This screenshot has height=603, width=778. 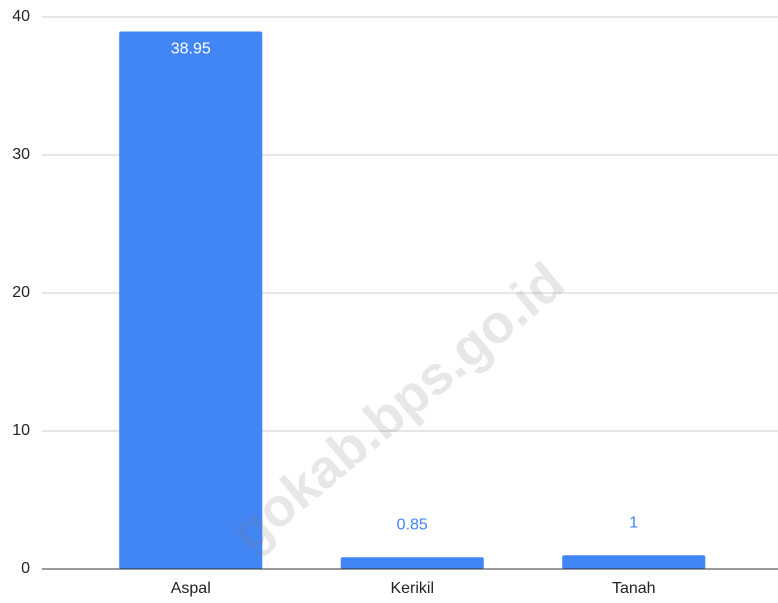 I want to click on y-tick-label: 30, so click(x=21, y=154).